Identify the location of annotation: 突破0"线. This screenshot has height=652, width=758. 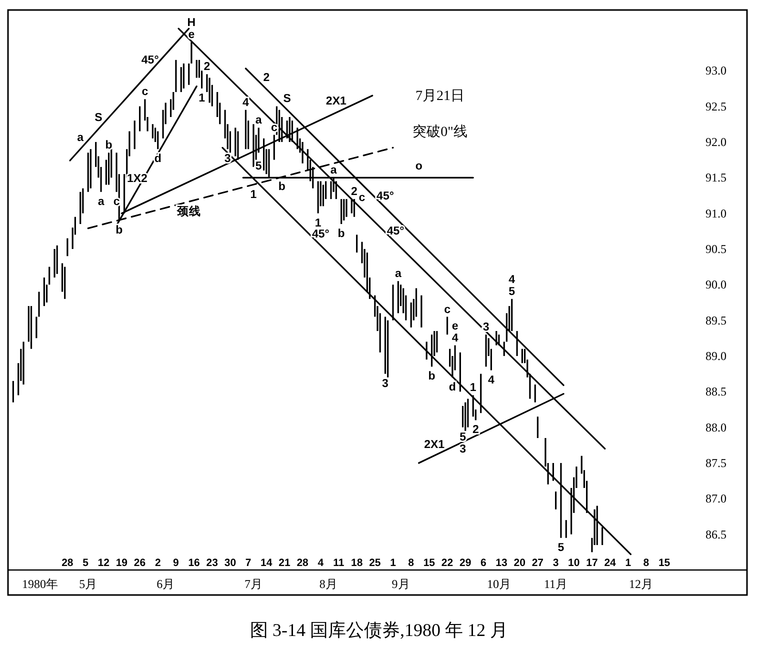
(440, 132).